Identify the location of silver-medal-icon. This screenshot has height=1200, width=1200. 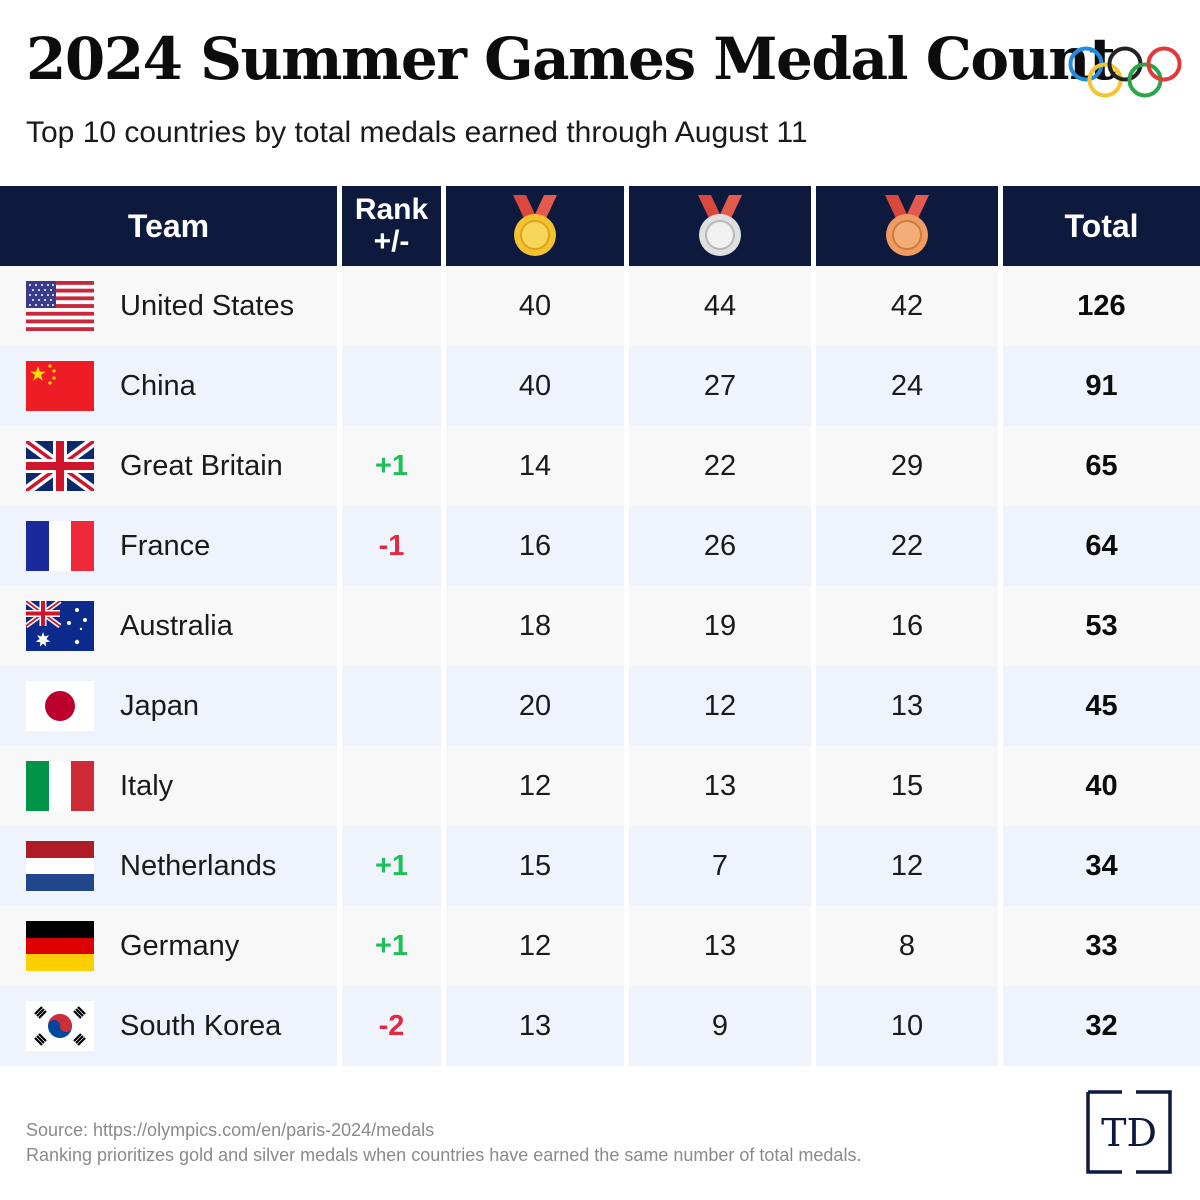
(720, 225).